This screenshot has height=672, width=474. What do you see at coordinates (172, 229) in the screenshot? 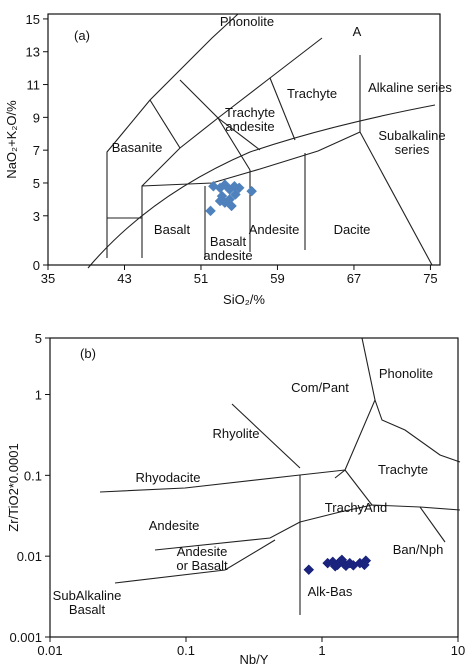
I see `field-label: Basalt` at bounding box center [172, 229].